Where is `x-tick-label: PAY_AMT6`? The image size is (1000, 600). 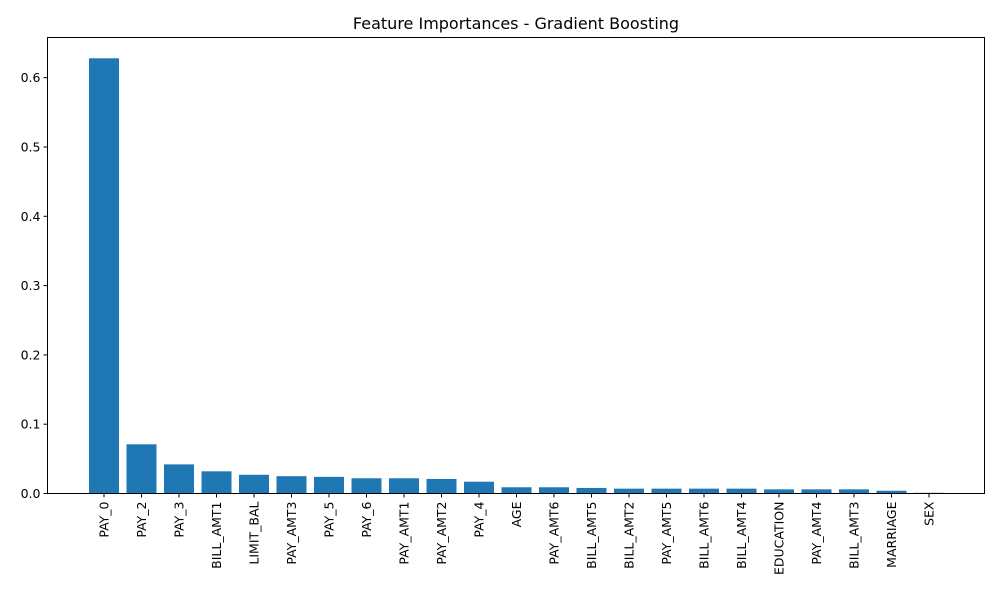 x-tick-label: PAY_AMT6 is located at coordinates (554, 532).